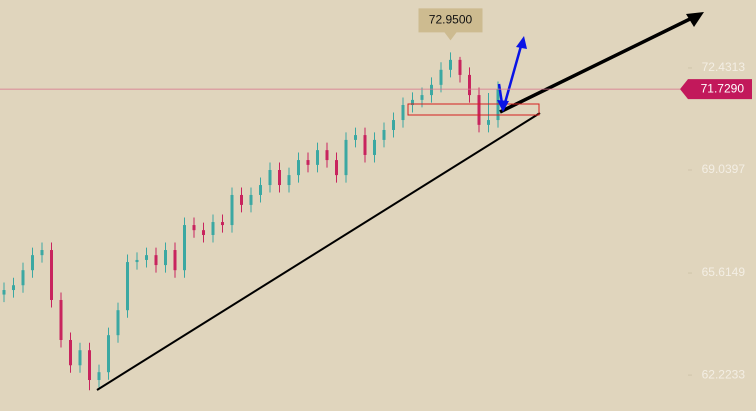  What do you see at coordinates (473, 109) in the screenshot?
I see `zone-box` at bounding box center [473, 109].